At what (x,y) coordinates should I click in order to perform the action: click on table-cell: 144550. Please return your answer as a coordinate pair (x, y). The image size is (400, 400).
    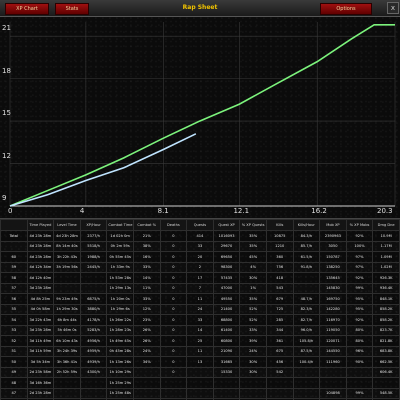
    Looking at the image, I should click on (333, 351).